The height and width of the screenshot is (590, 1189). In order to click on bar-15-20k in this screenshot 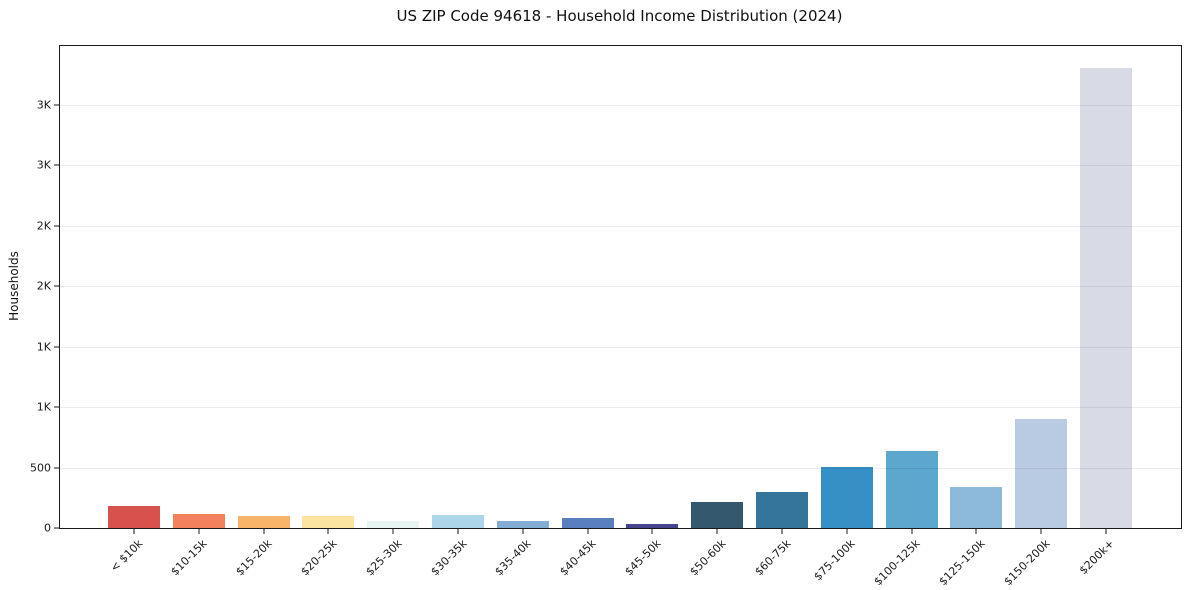, I will do `click(263, 521)`.